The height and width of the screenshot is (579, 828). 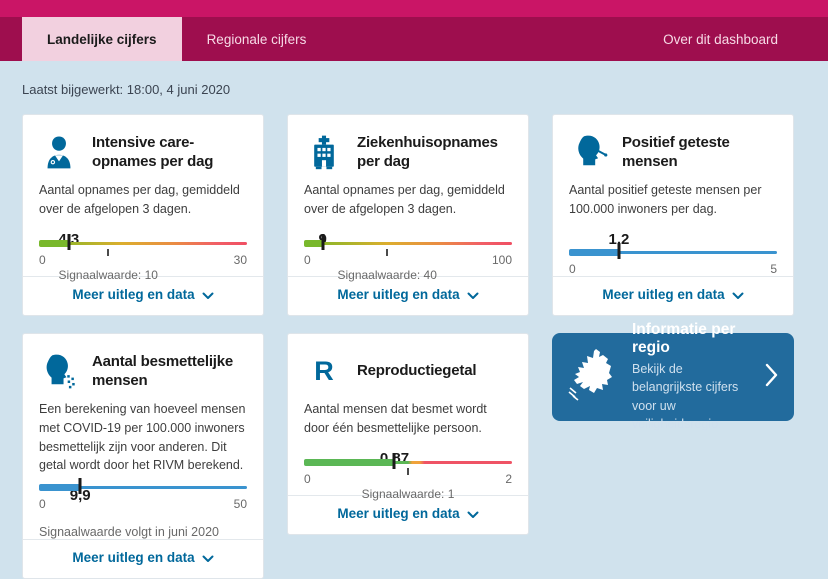 I want to click on over-dit-dashboard-link: Over dit dashboard, so click(x=720, y=39).